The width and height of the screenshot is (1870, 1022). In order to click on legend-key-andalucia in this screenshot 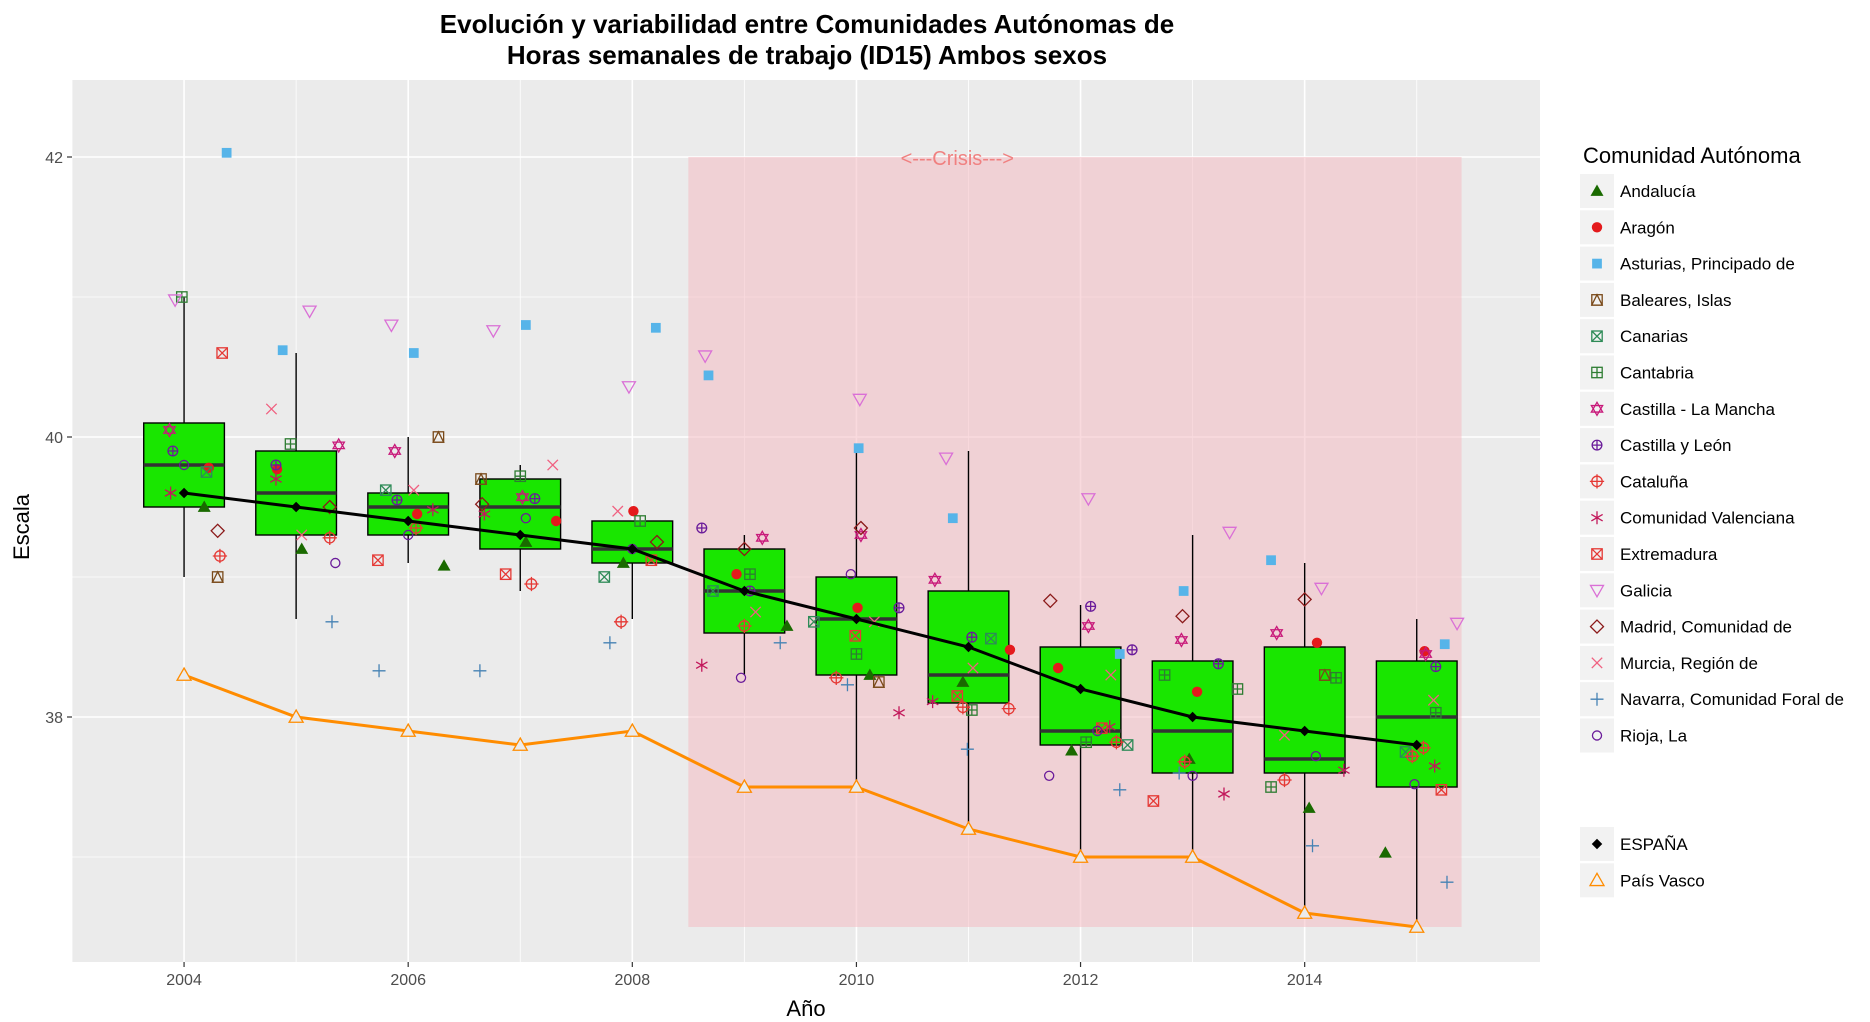, I will do `click(1597, 190)`.